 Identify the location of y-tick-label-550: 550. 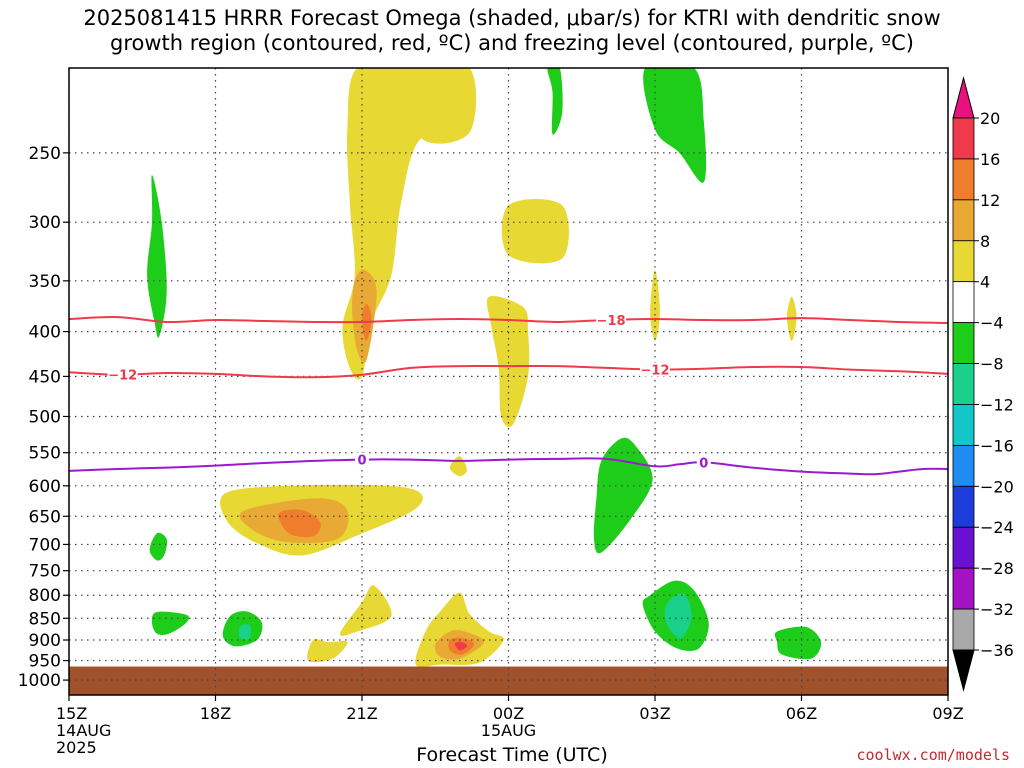
(45, 454).